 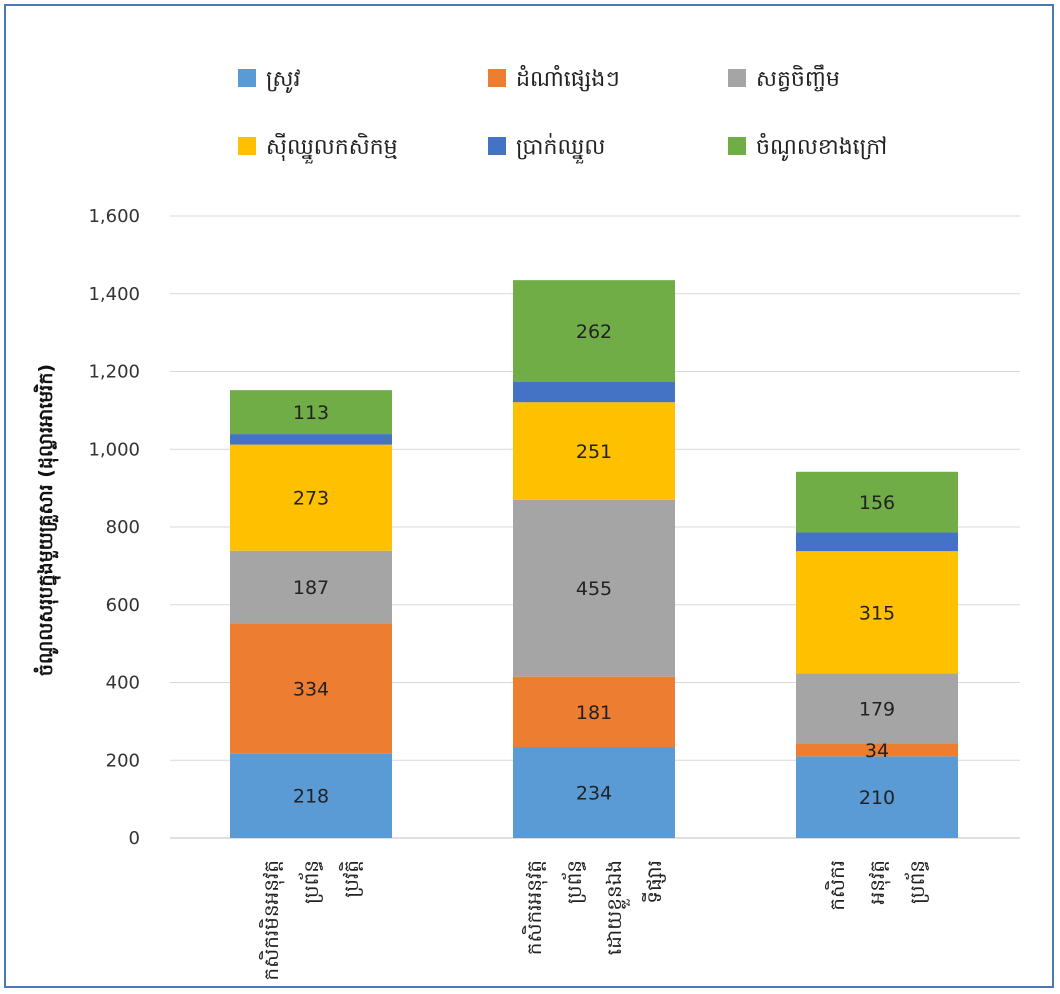 What do you see at coordinates (114, 449) in the screenshot?
I see `y-tick-label: 1,000` at bounding box center [114, 449].